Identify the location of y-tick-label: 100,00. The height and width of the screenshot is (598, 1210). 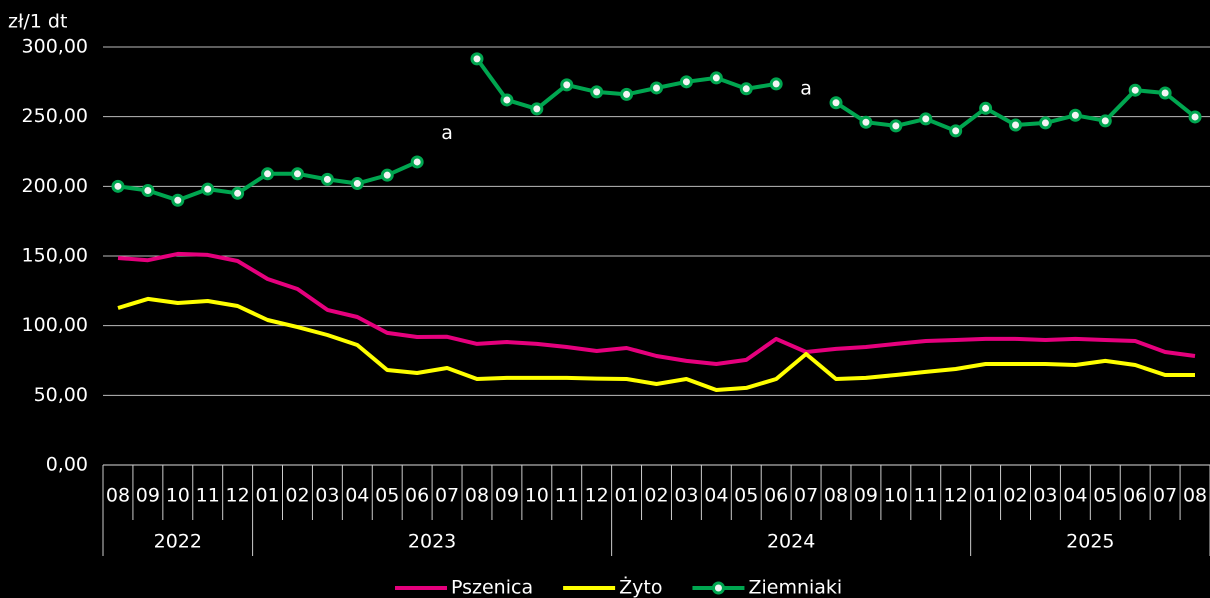
(55, 325).